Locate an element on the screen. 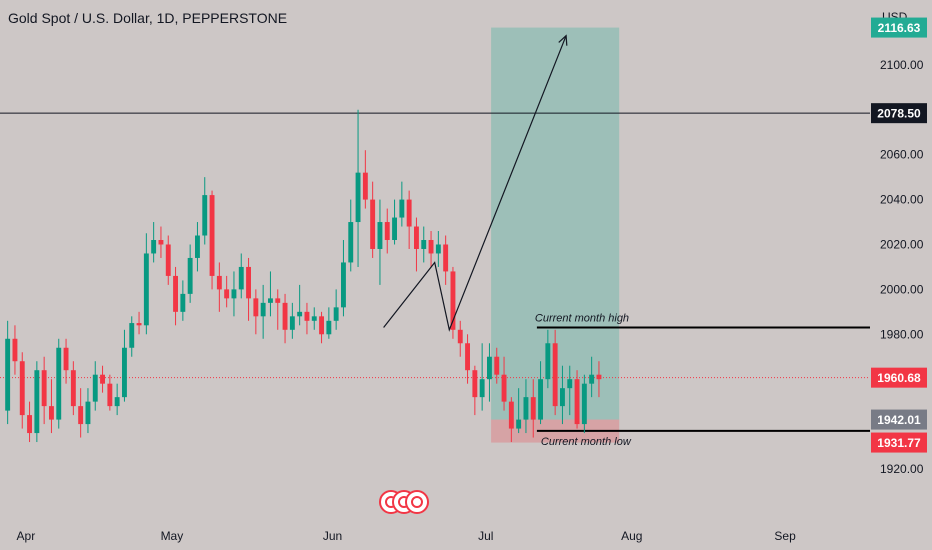 The width and height of the screenshot is (932, 550). projection-arrow-path is located at coordinates (475, 183).